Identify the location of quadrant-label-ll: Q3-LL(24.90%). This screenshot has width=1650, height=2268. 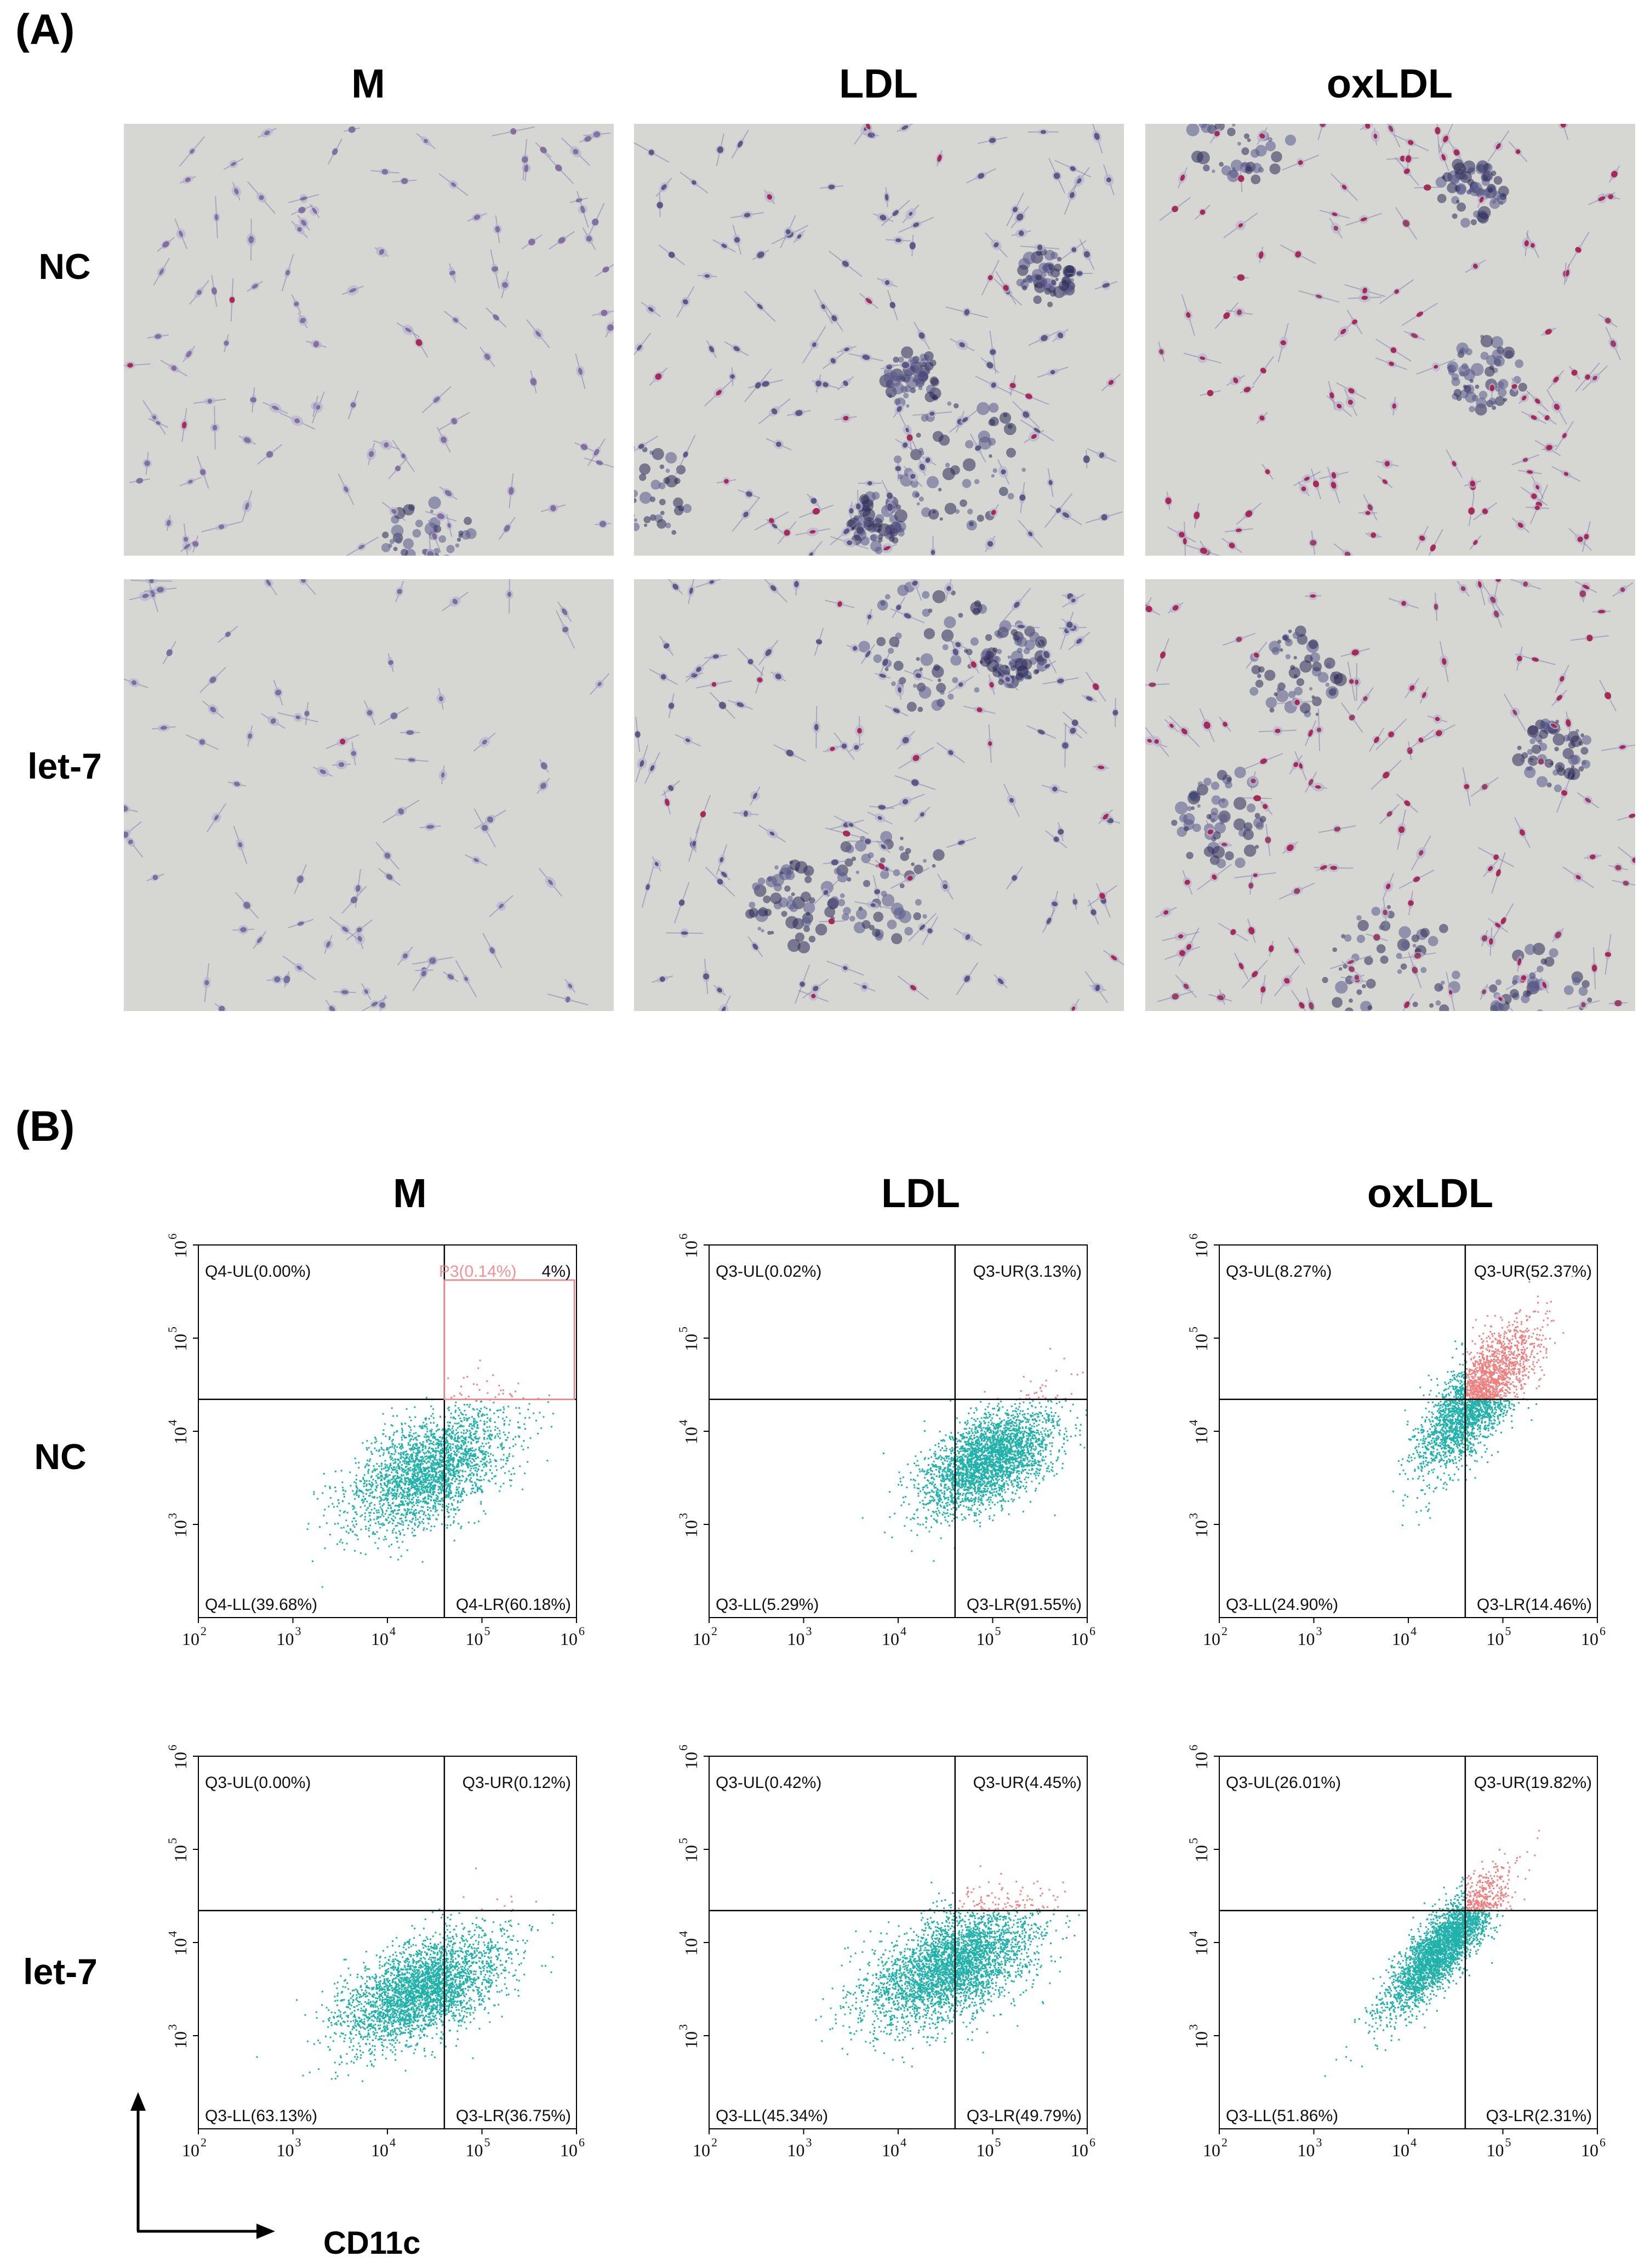
(1282, 1605).